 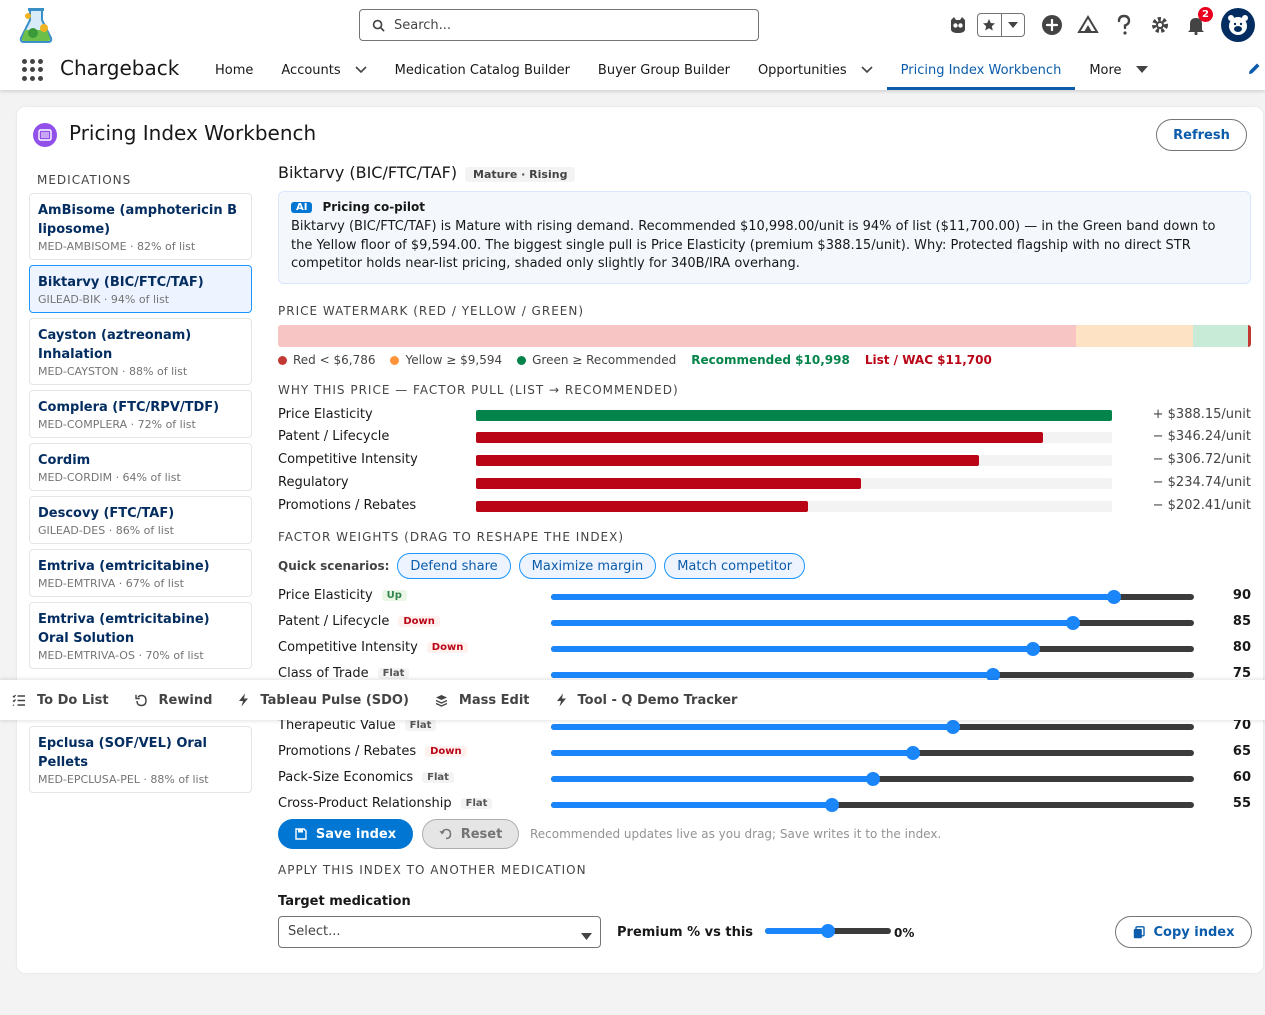 What do you see at coordinates (735, 566) in the screenshot?
I see `scenario-match-competitor-button: Match competitor` at bounding box center [735, 566].